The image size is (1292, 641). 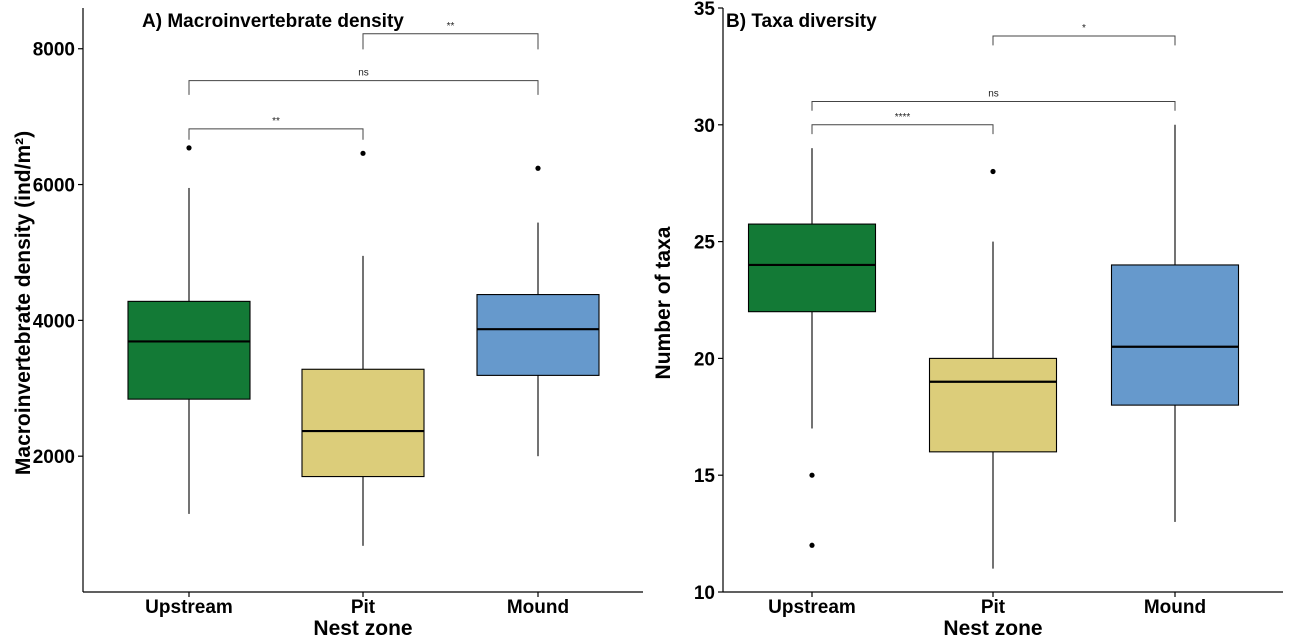 What do you see at coordinates (189, 350) in the screenshot?
I see `panel-a-box-upstream` at bounding box center [189, 350].